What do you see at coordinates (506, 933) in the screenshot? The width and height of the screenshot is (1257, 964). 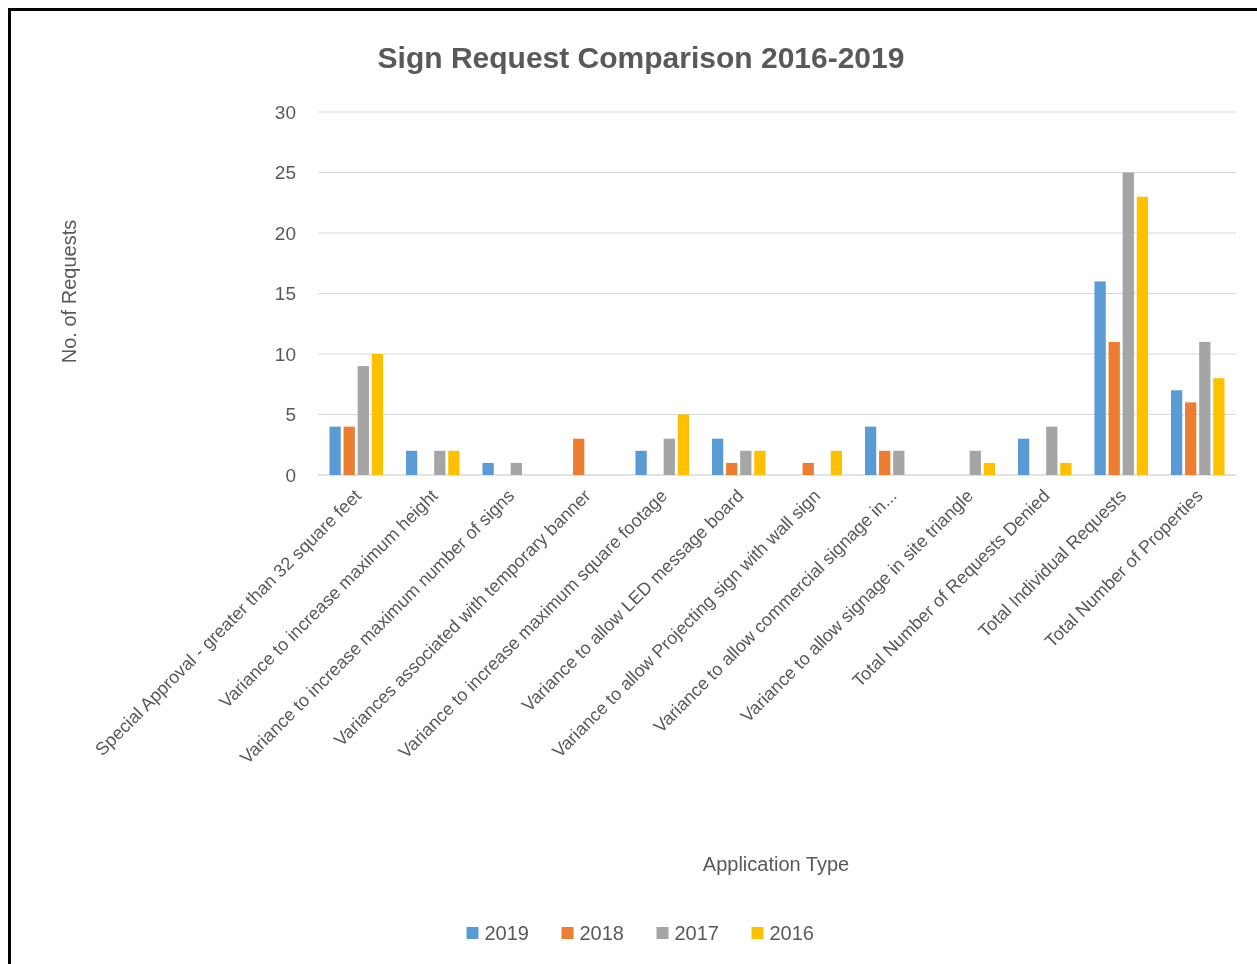 I see `legend-label: 2019` at bounding box center [506, 933].